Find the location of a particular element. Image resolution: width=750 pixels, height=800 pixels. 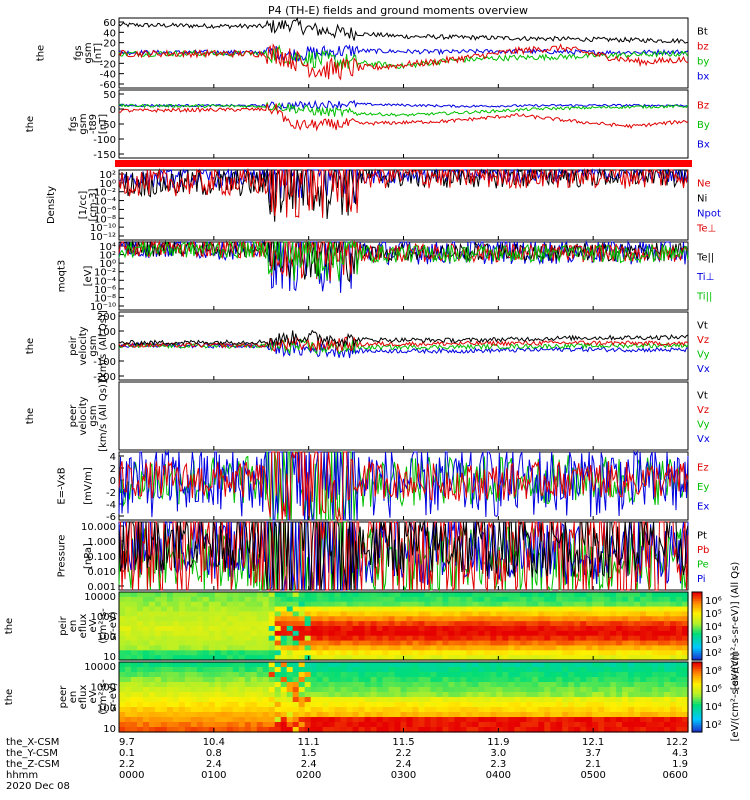

x-tick-label: 12.2 is located at coordinates (677, 742).